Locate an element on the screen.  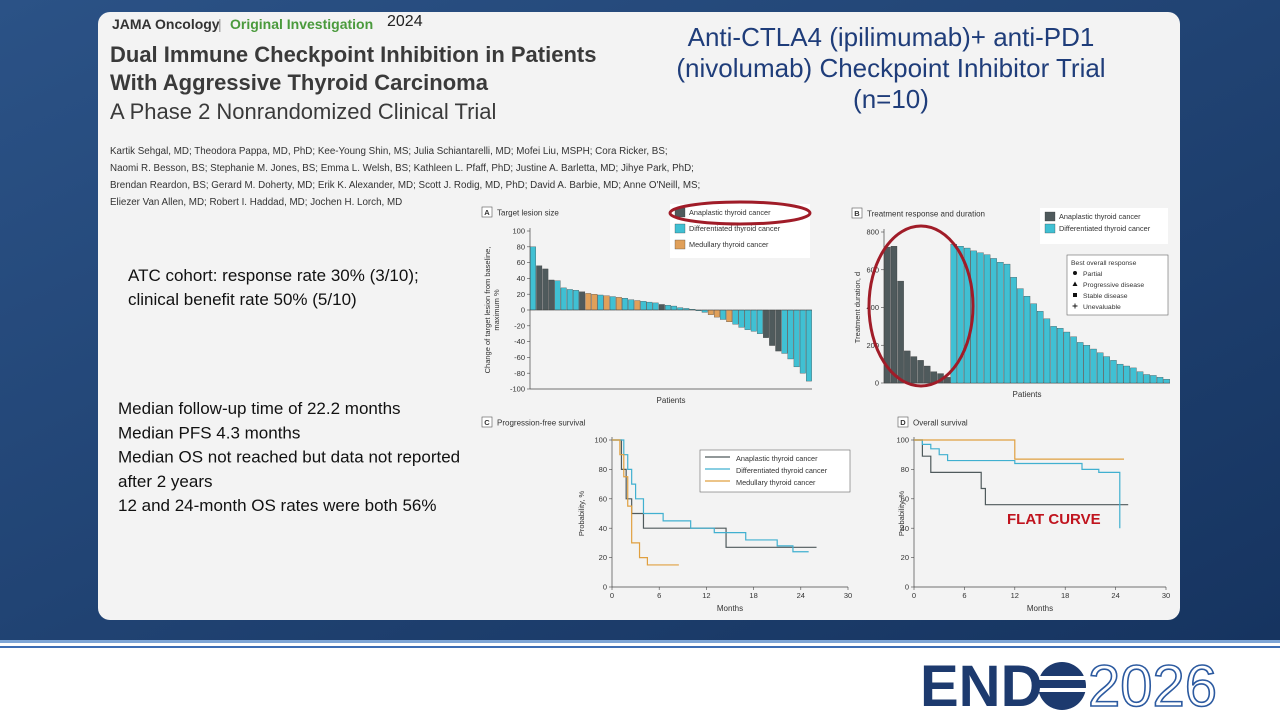
x-tick-label: 24 is located at coordinates (801, 595).